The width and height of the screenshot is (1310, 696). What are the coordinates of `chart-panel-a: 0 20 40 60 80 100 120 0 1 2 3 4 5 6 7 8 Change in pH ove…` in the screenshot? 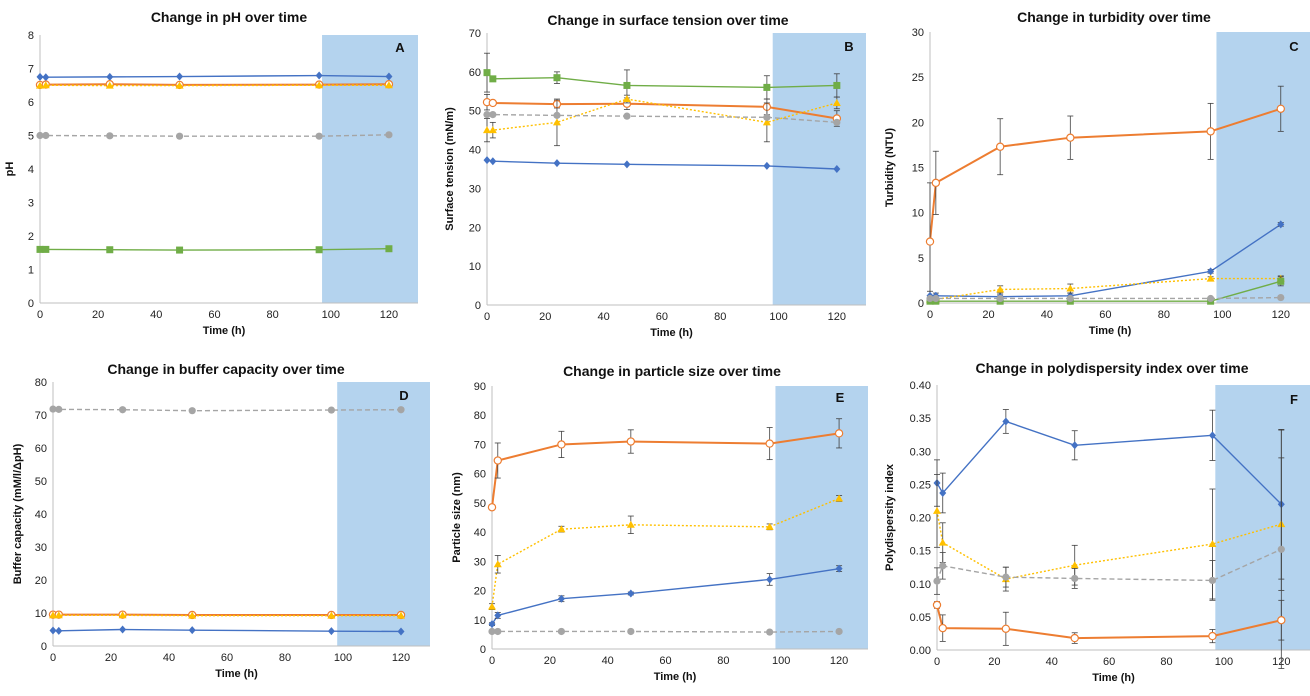 It's located at (211, 173).